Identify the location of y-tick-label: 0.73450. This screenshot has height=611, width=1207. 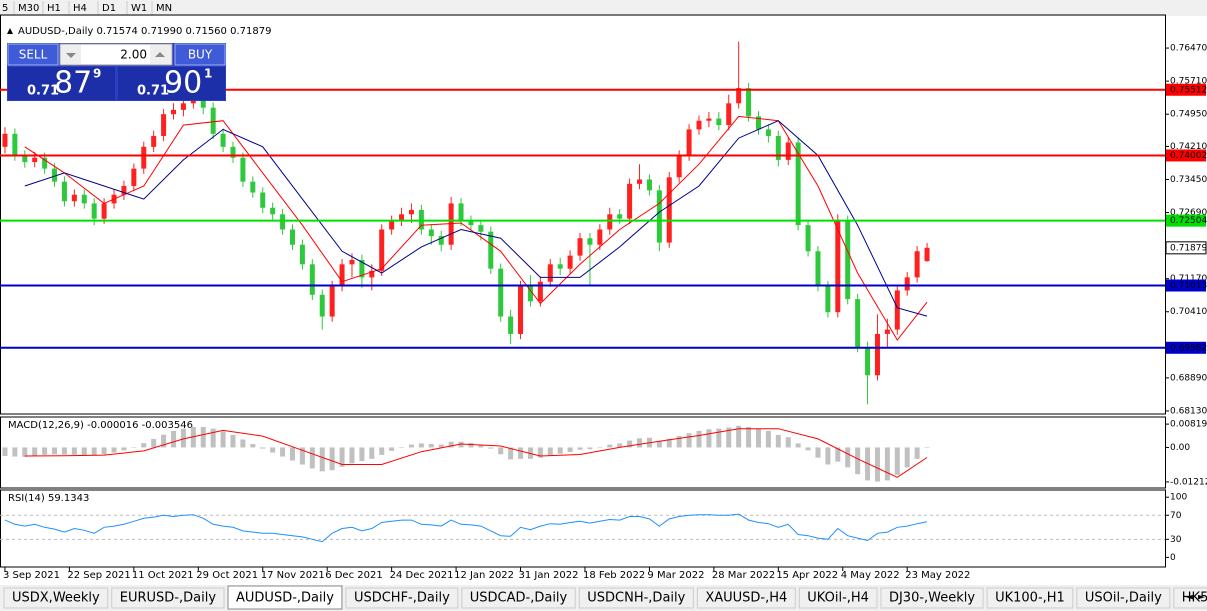
(1188, 180).